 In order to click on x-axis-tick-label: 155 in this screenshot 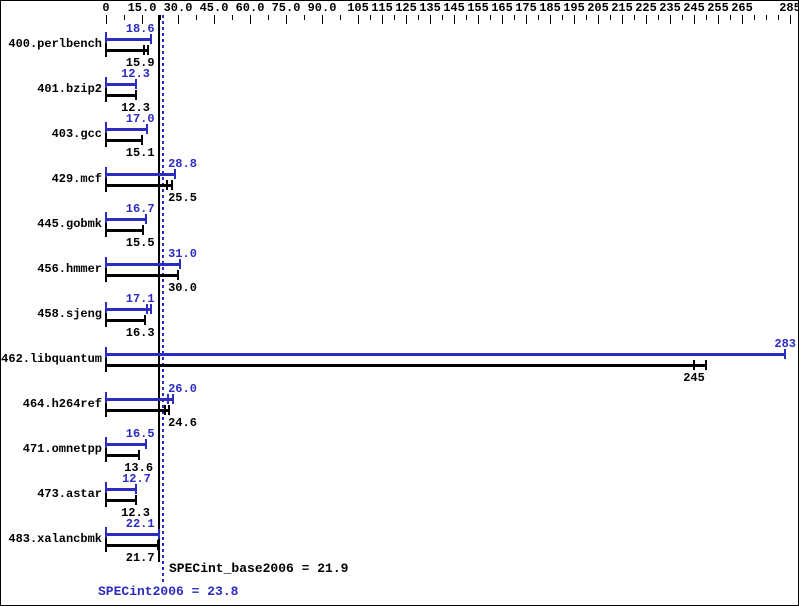, I will do `click(478, 8)`.